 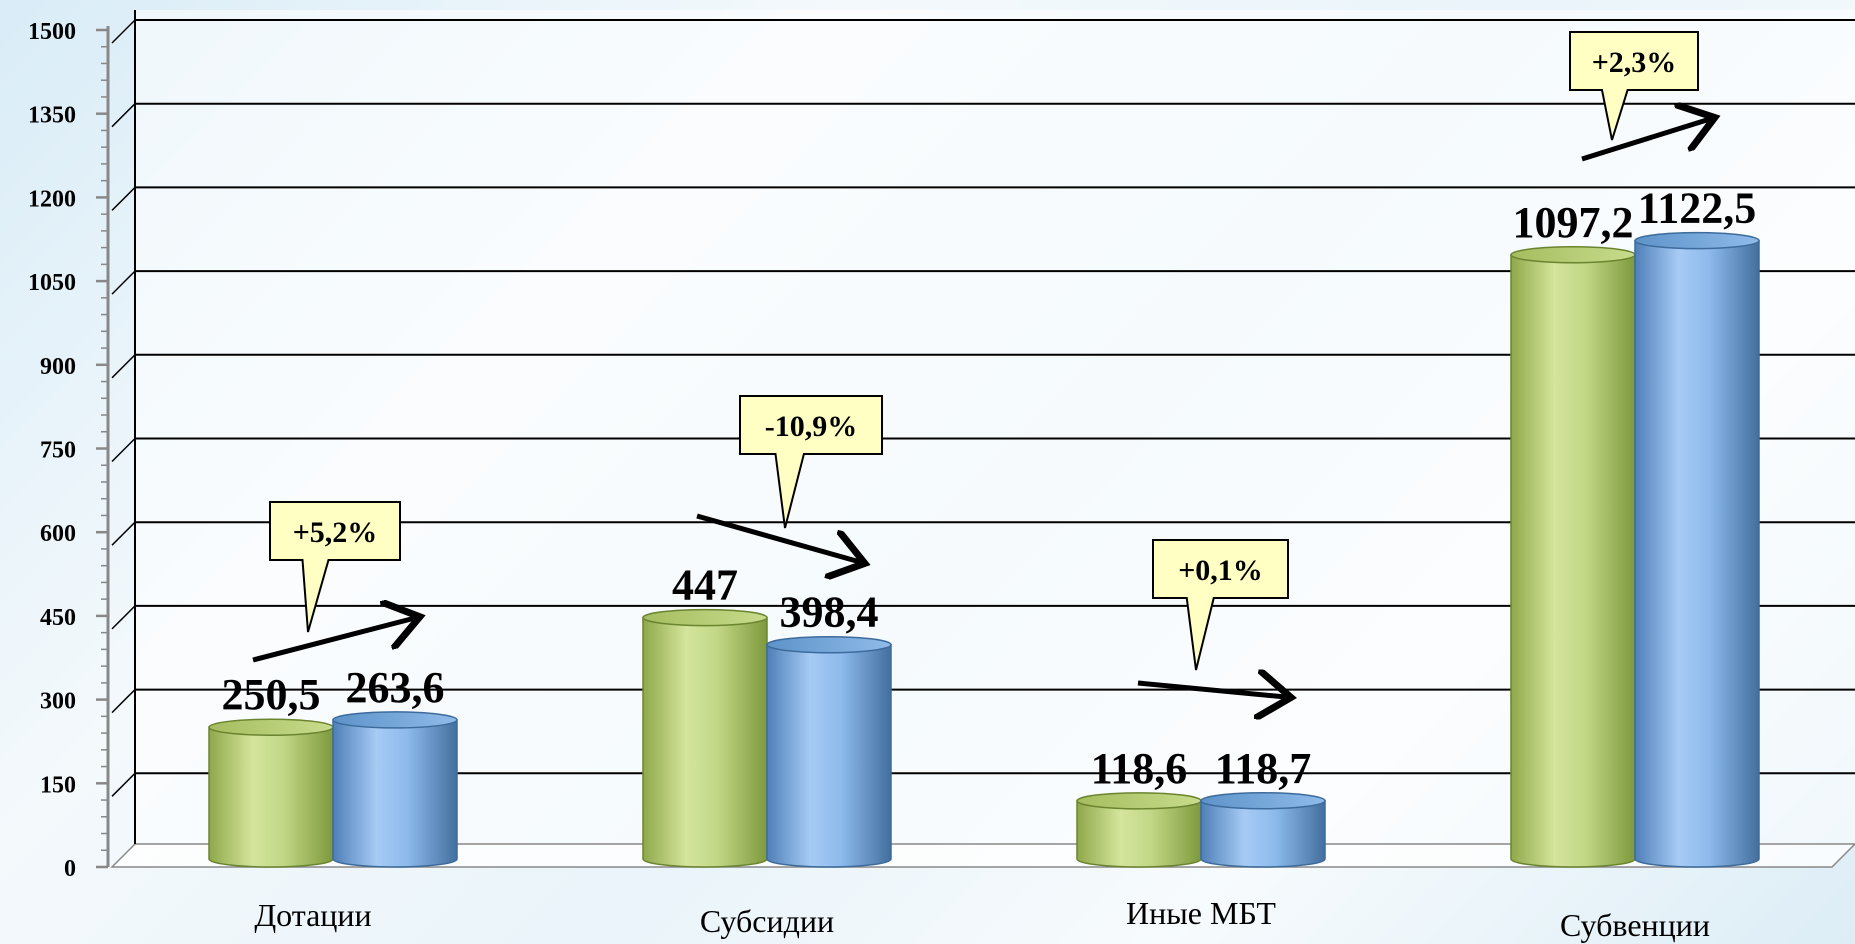 I want to click on change-label: +0,1%, so click(x=1220, y=570).